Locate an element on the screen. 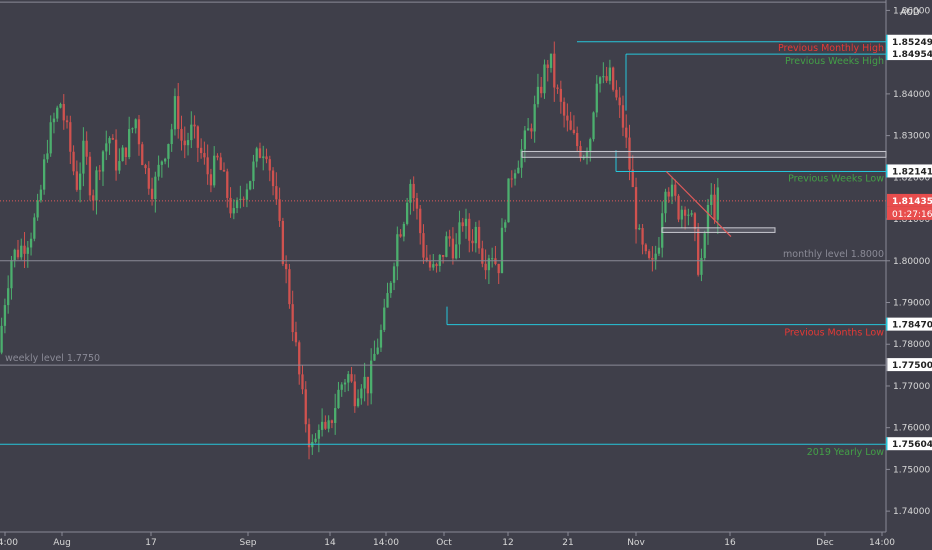  y-tick-label: 1.84000 is located at coordinates (911, 95).